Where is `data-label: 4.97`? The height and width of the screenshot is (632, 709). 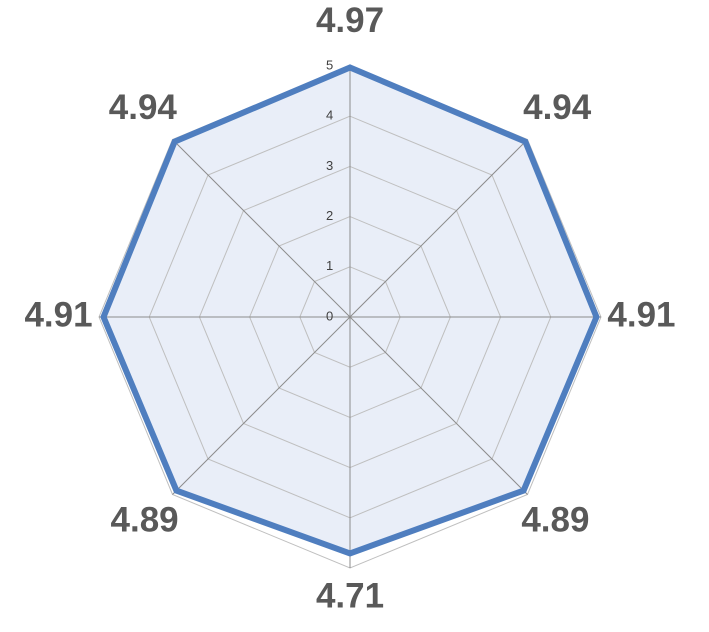 data-label: 4.97 is located at coordinates (350, 20).